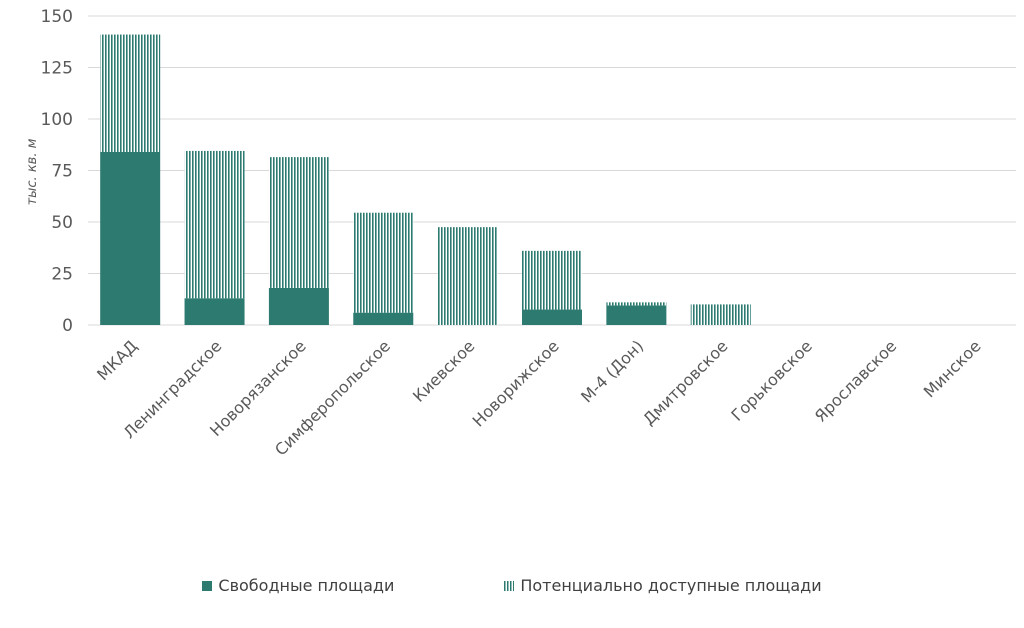 The image size is (1024, 628). I want to click on legend-label-potential: Потенциально доступные площади, so click(671, 585).